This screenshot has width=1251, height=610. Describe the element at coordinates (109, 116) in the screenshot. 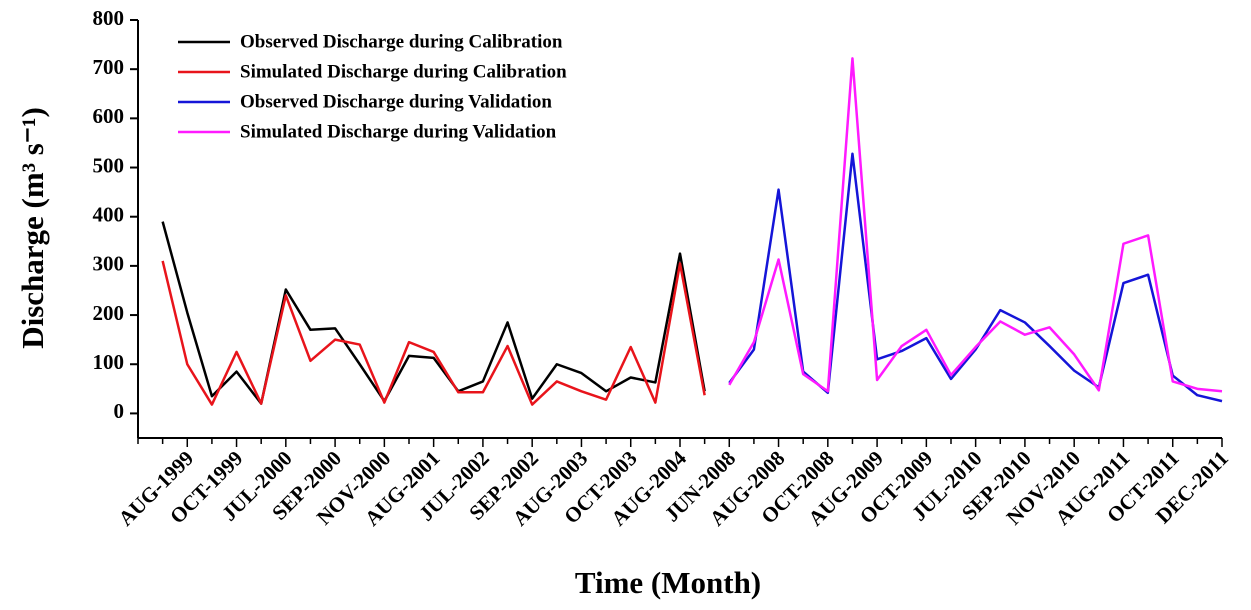

I see `y-tick-label: 600` at that location.